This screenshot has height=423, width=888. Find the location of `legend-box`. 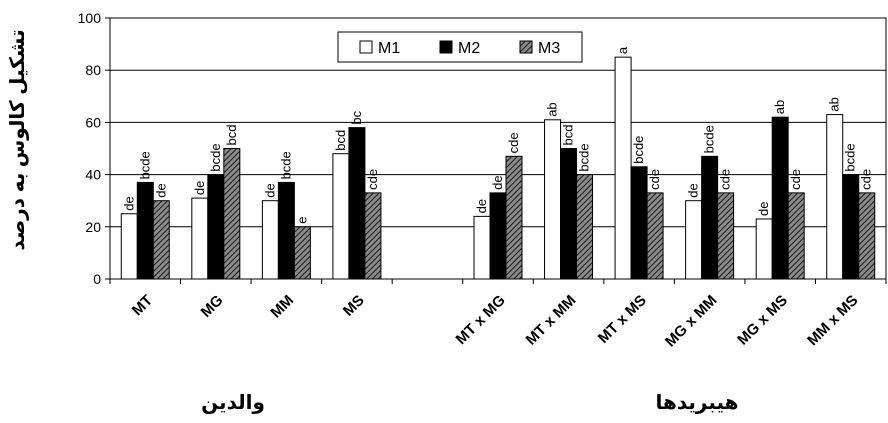

legend-box is located at coordinates (460, 47).